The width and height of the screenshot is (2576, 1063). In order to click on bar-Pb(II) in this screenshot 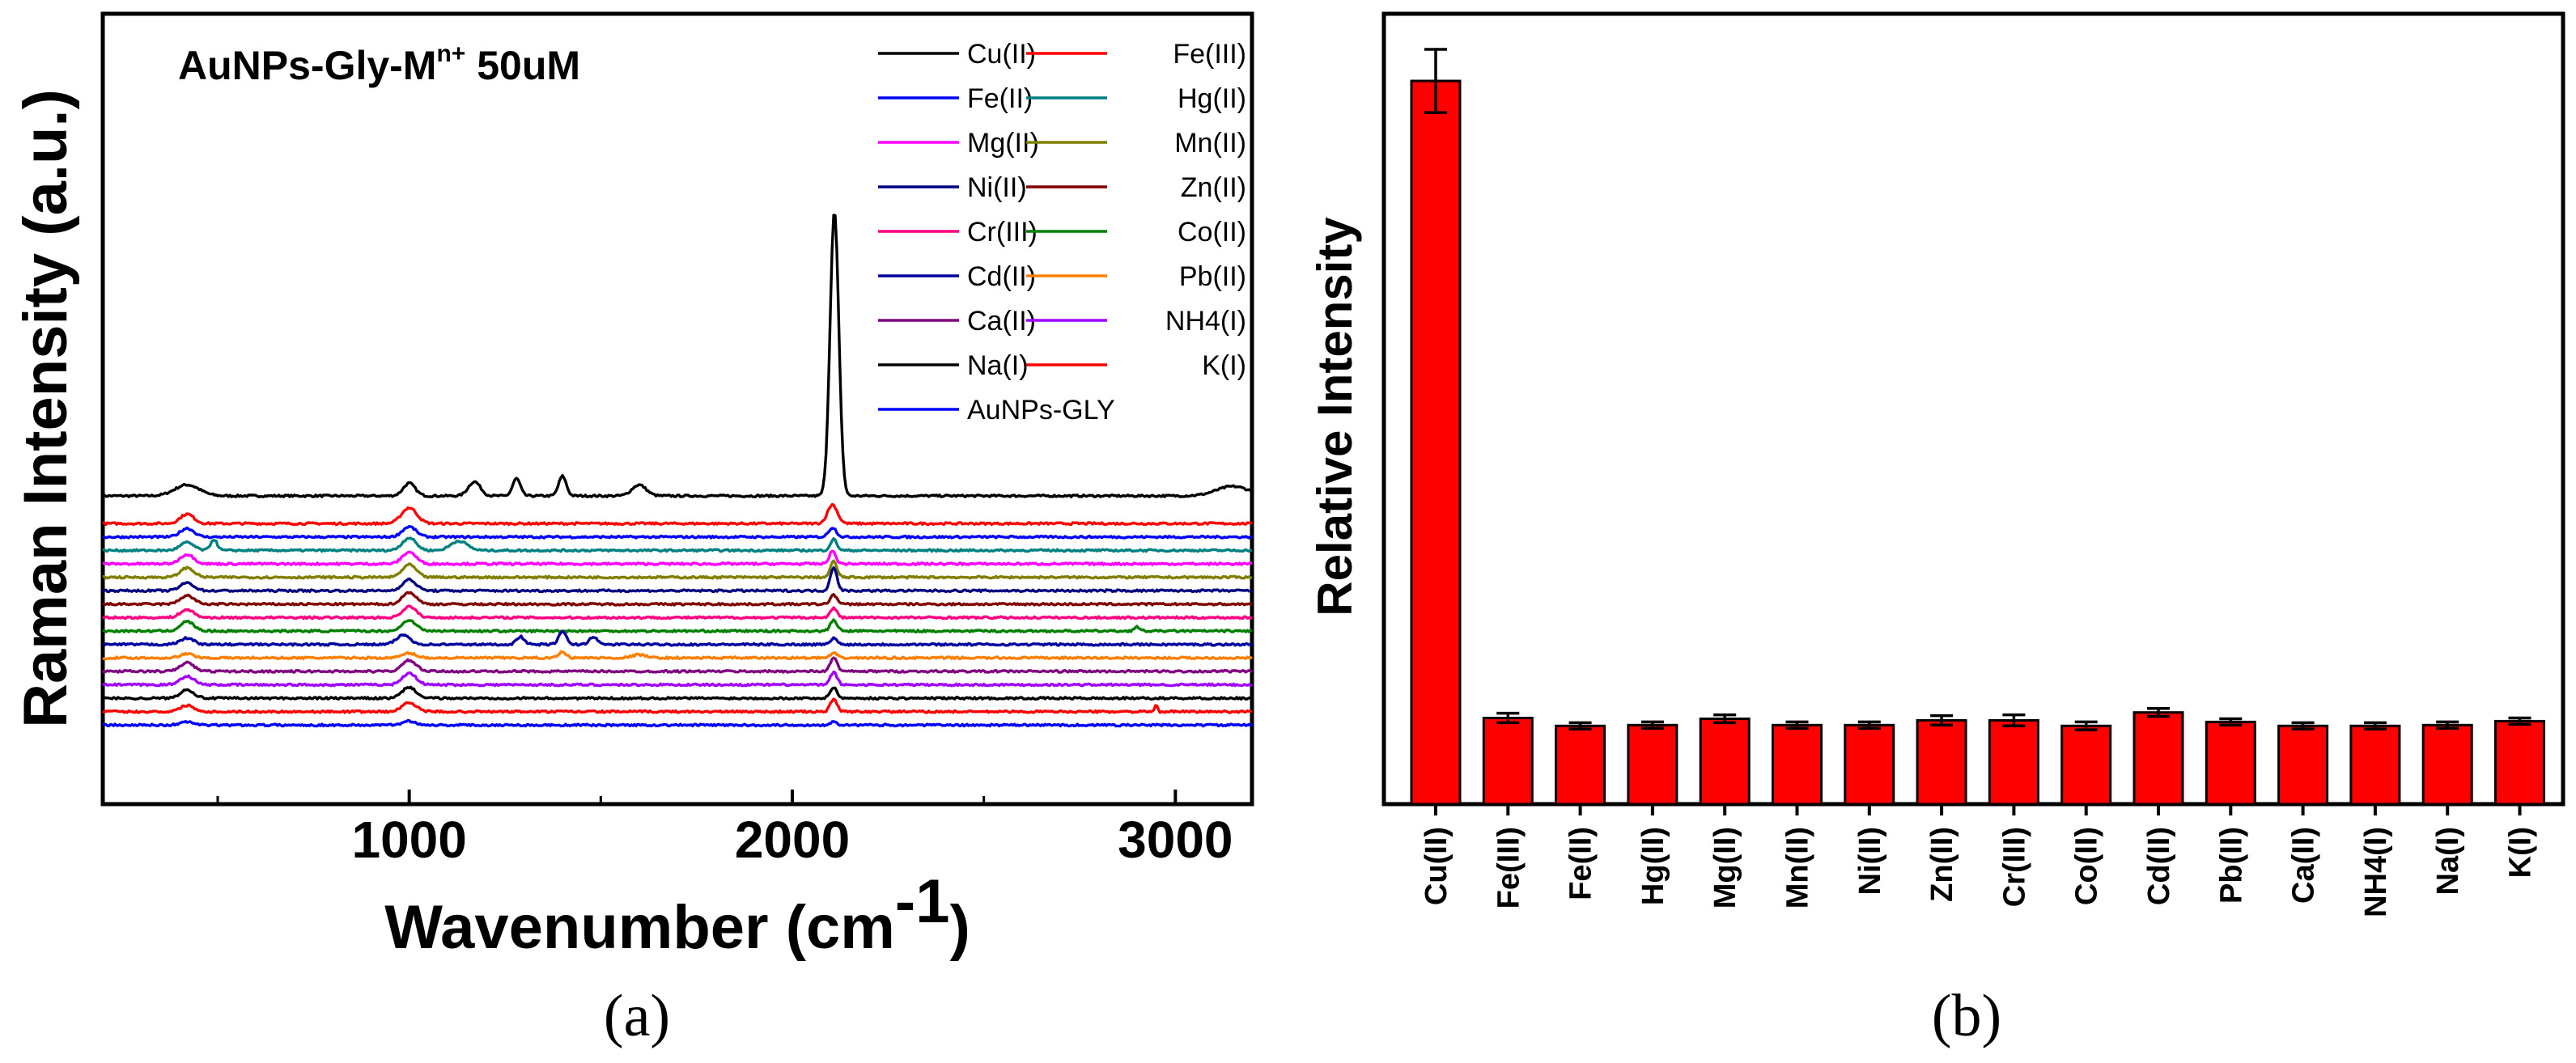, I will do `click(2230, 763)`.